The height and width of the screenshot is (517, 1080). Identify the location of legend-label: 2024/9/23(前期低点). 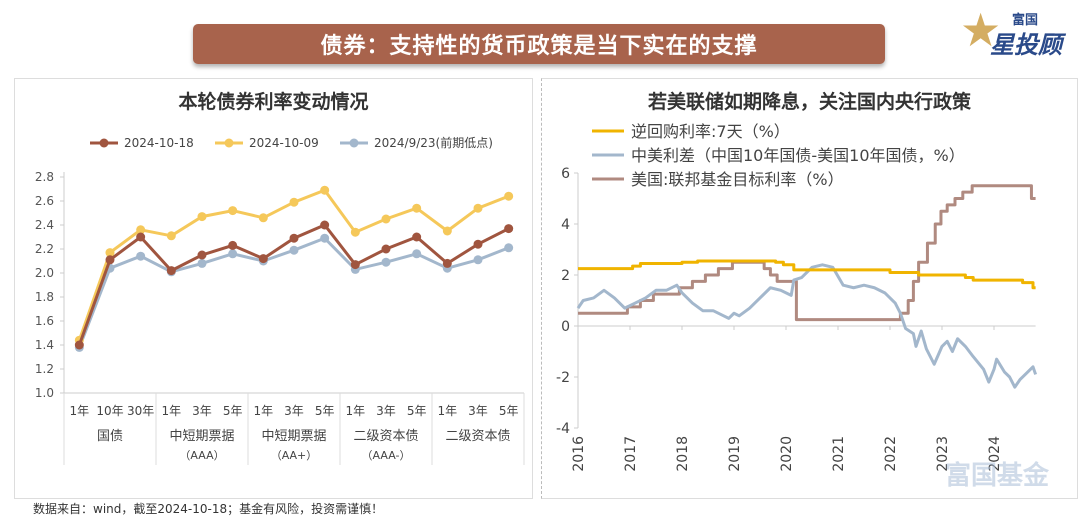
(433, 142).